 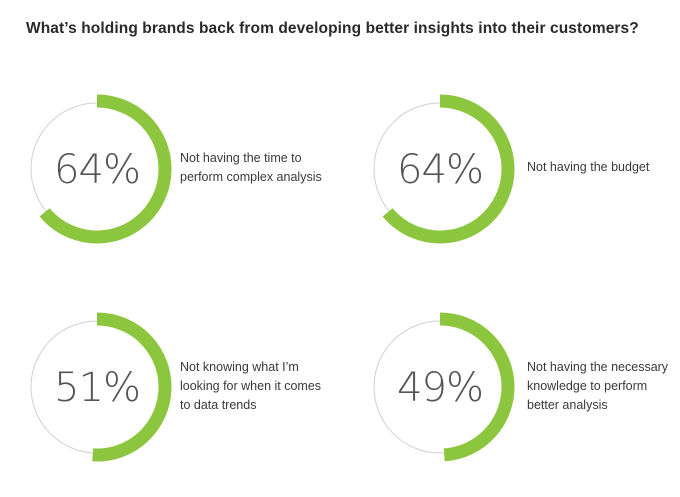 I want to click on label-line: perform complex analysis, so click(x=251, y=177).